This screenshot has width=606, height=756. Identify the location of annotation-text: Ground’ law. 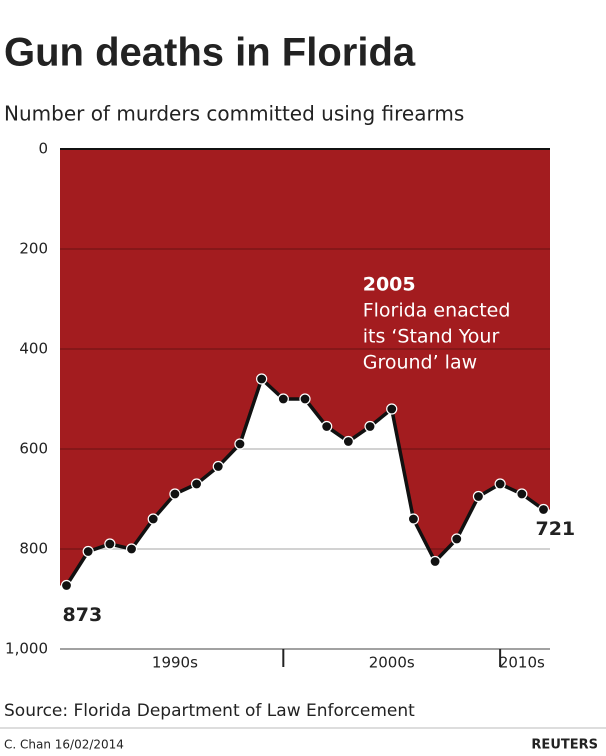
(420, 363).